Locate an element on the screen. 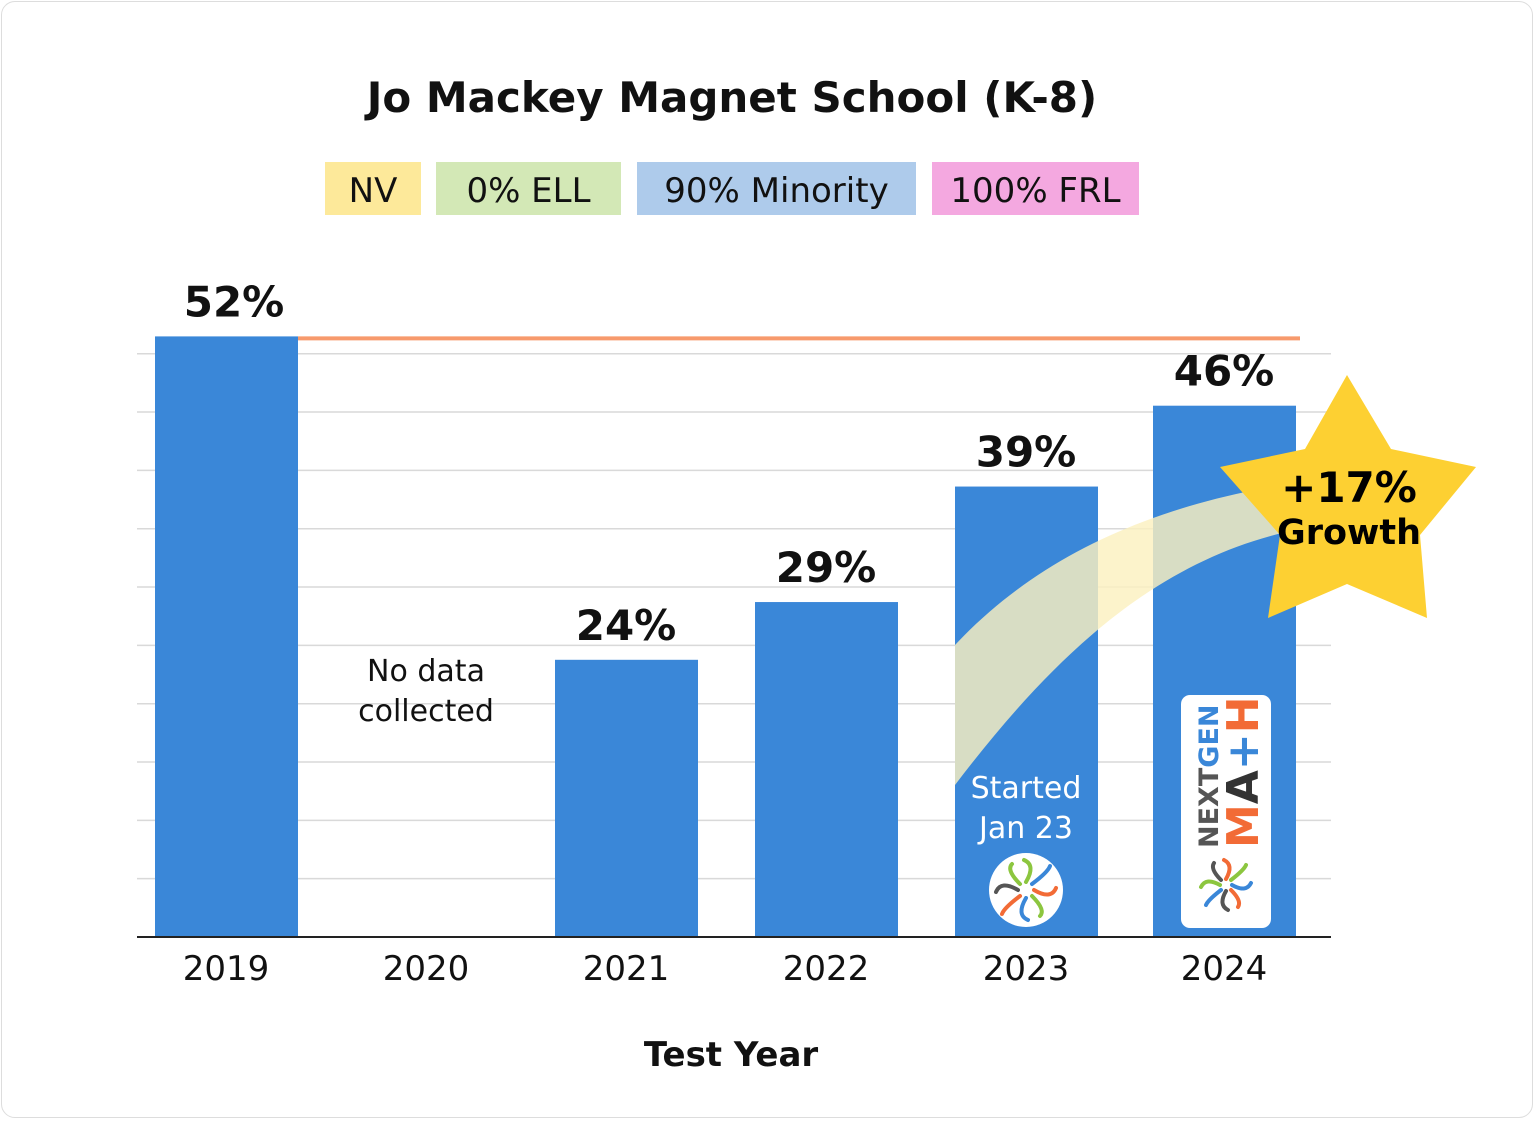 This screenshot has width=1536, height=1121. no-data-line2: collected is located at coordinates (426, 711).